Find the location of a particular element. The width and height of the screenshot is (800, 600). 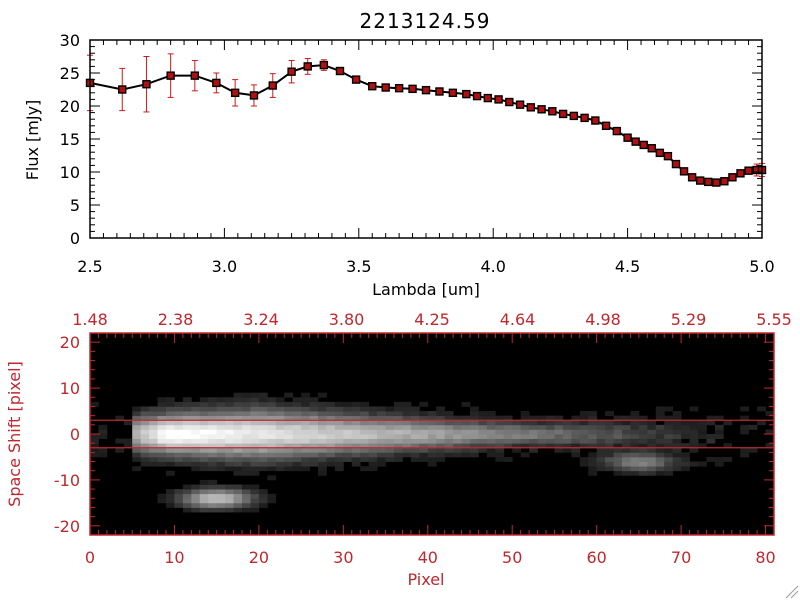

top-tick-label: 4.64 is located at coordinates (518, 319).